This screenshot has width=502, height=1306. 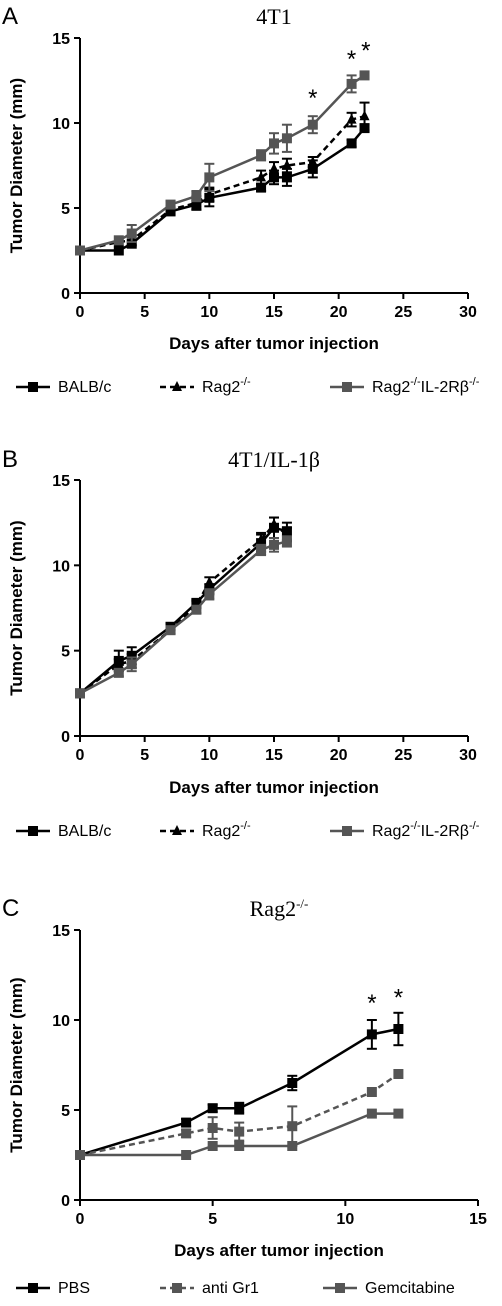 I want to click on legend-label: BALB/c, so click(x=84, y=387).